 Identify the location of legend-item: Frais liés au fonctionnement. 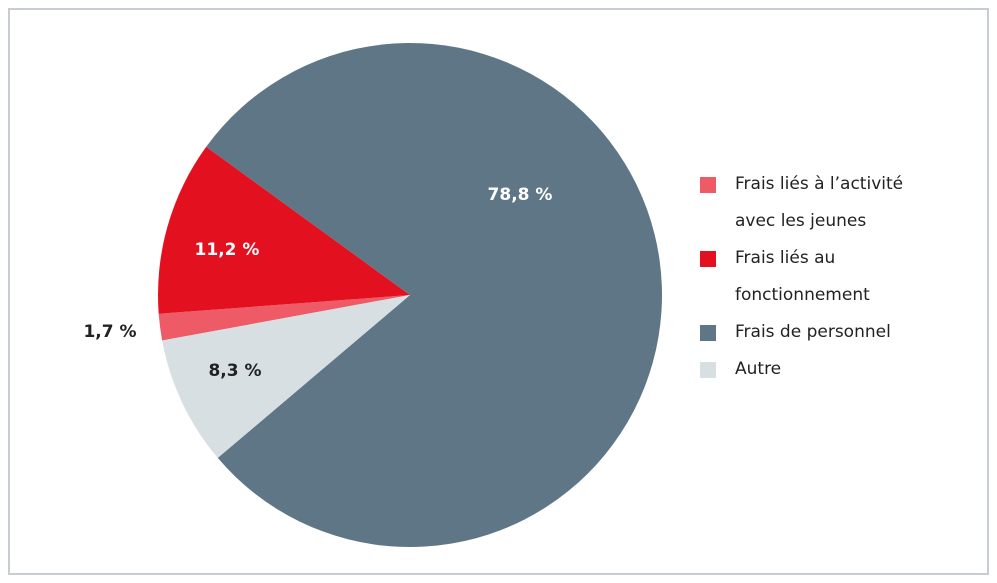
(815, 277).